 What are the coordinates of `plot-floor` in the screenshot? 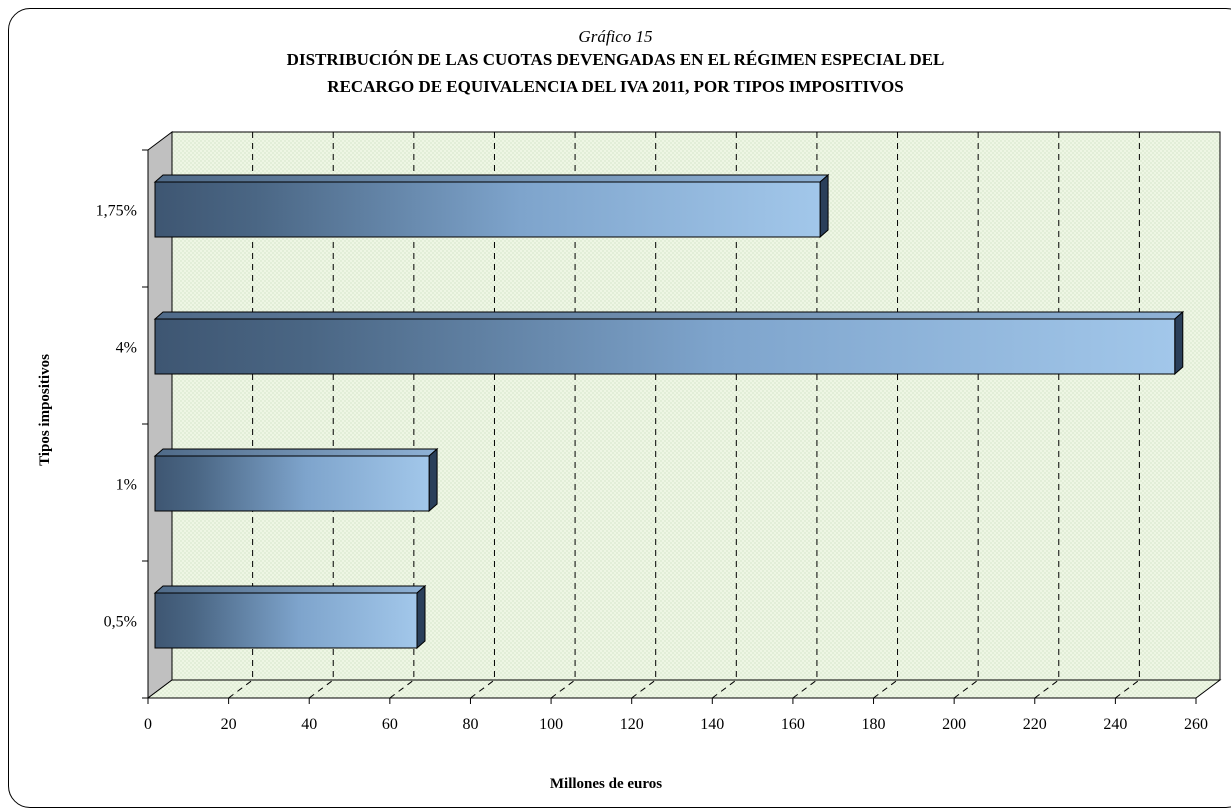 It's located at (684, 689).